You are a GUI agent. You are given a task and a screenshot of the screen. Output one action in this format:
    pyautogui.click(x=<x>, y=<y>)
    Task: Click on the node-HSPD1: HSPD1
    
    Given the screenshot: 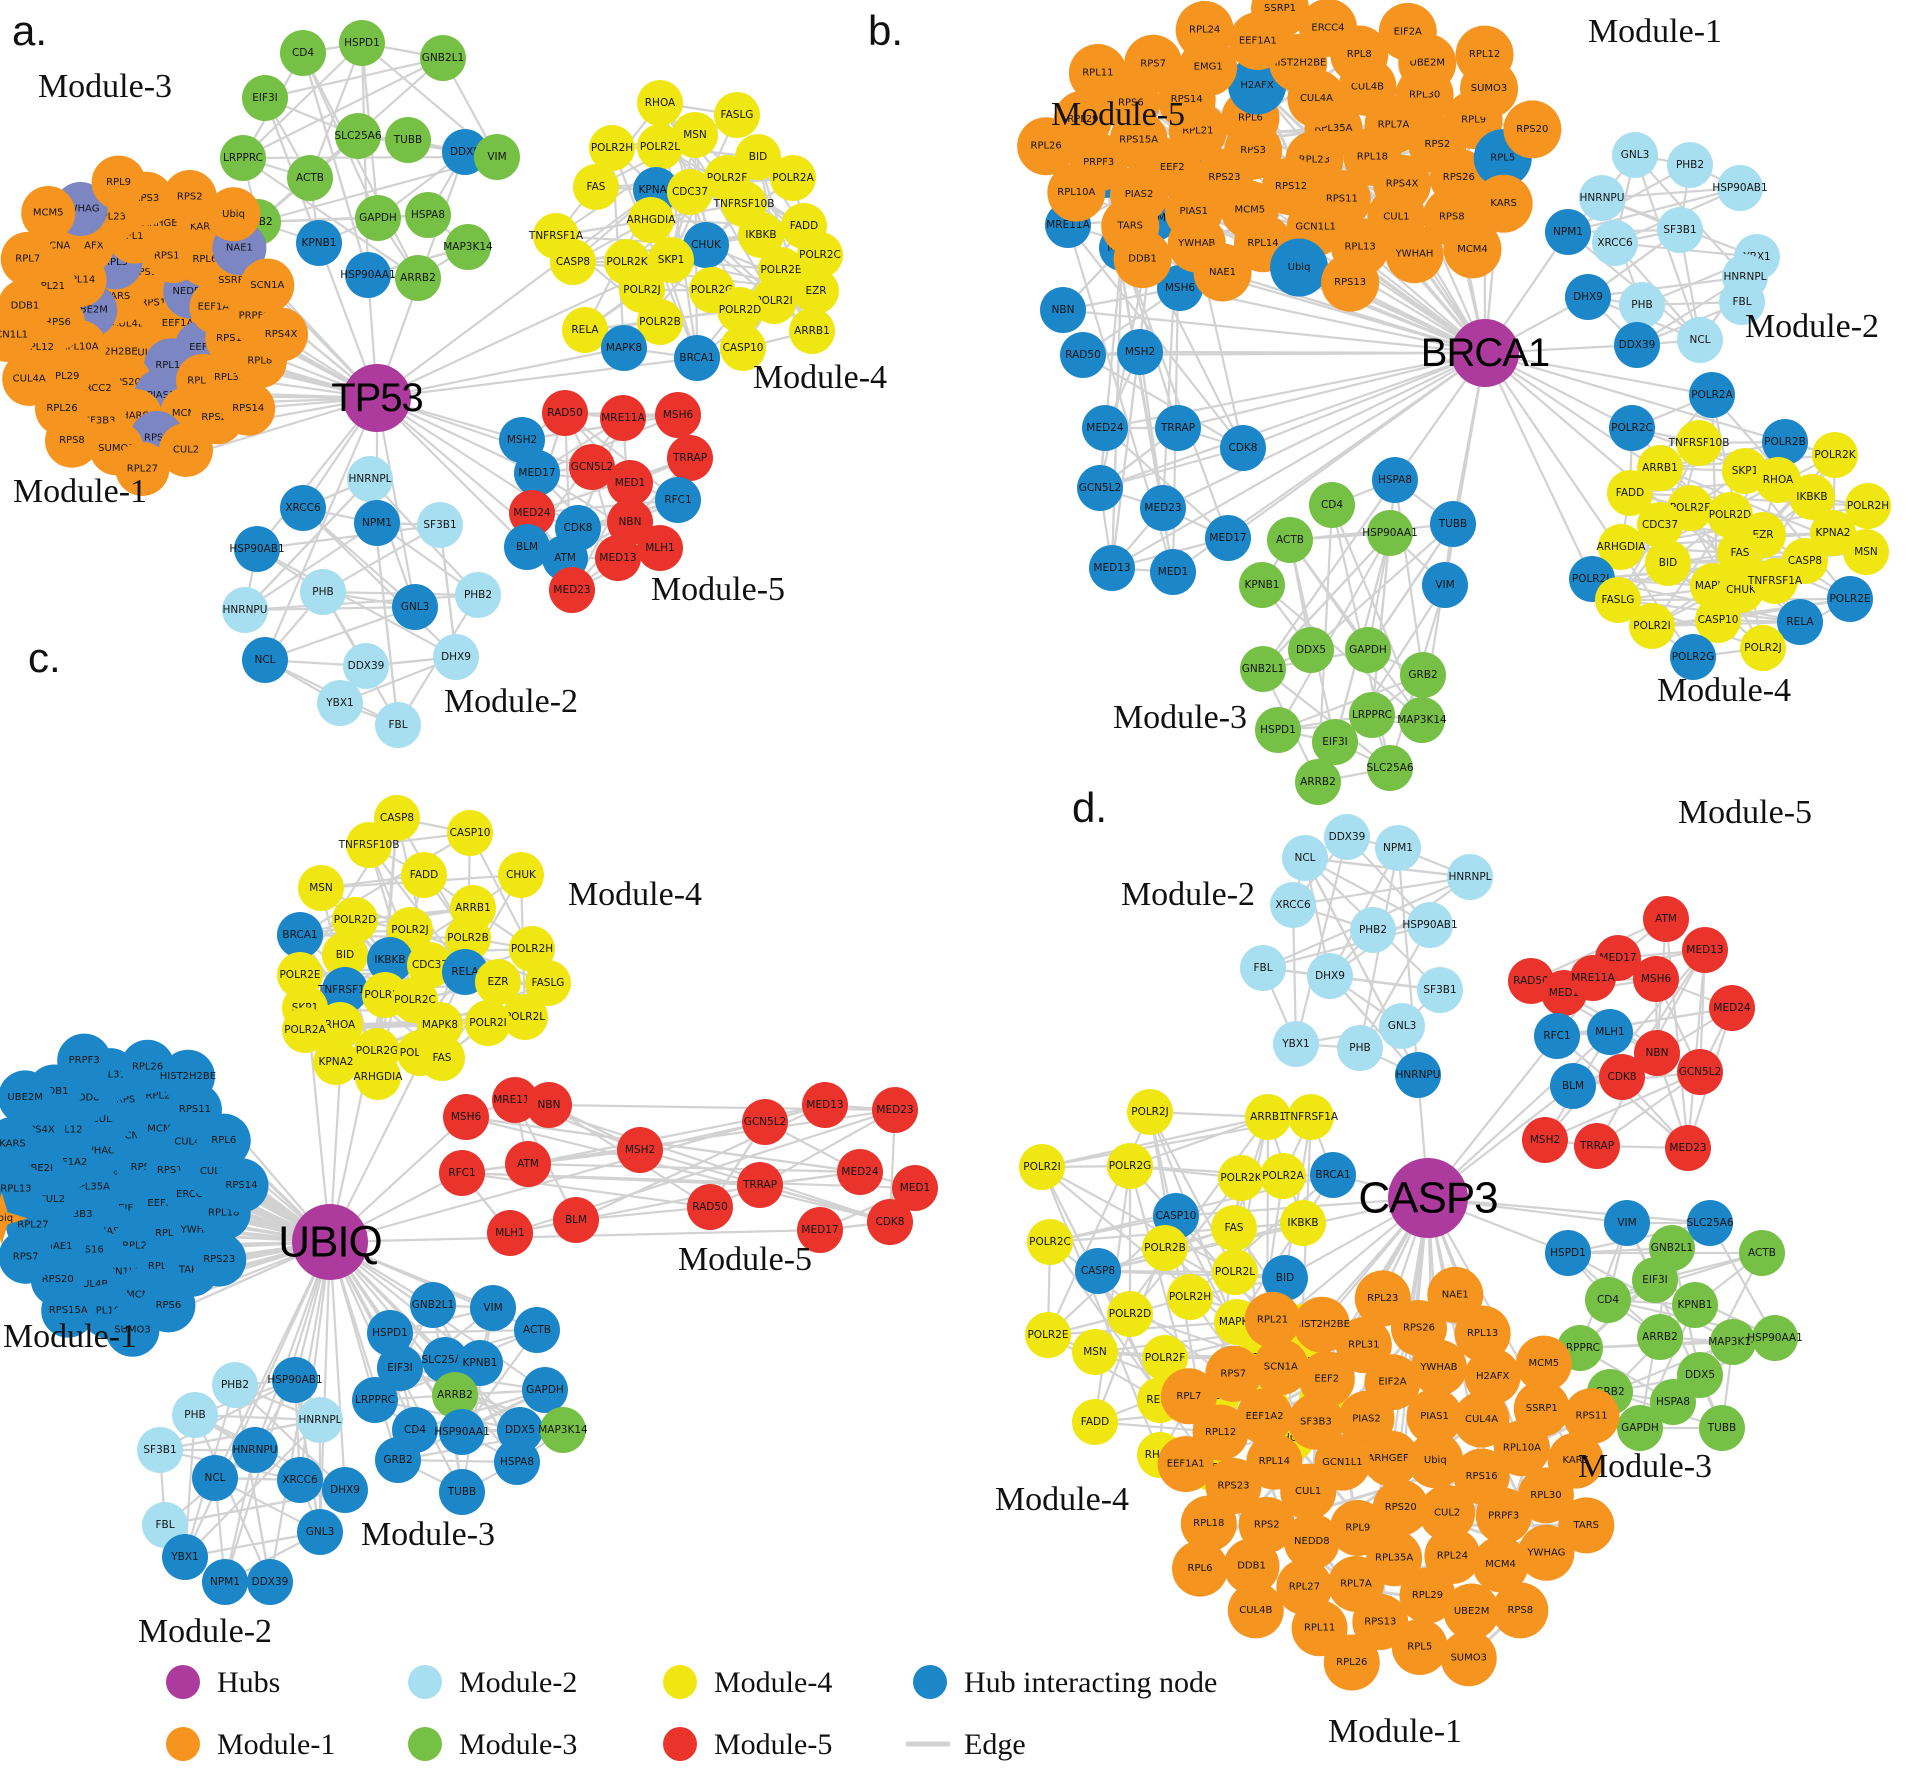 What is the action you would take?
    pyautogui.click(x=390, y=1333)
    